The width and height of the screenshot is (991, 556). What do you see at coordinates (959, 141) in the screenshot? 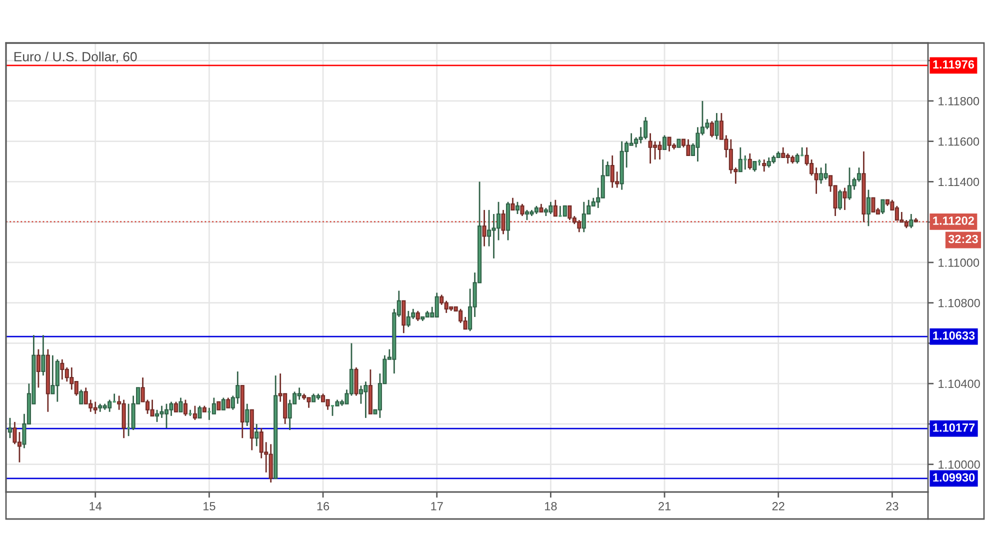
I see `y-tick-label: 1.11600` at bounding box center [959, 141].